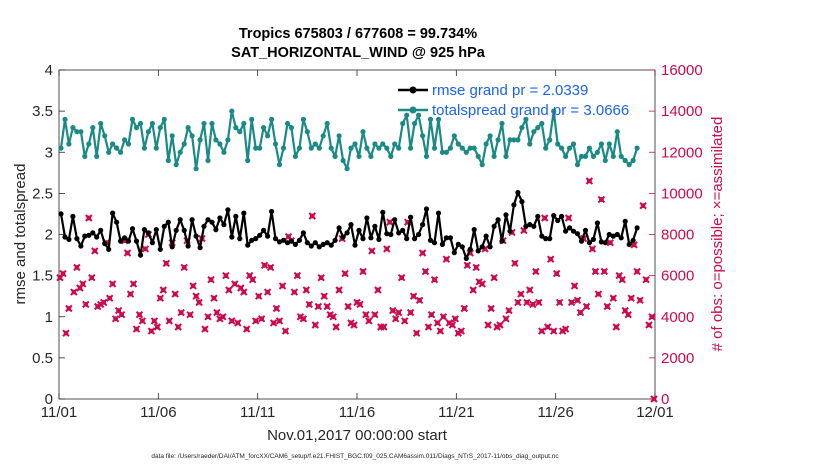  Describe the element at coordinates (677, 276) in the screenshot. I see `right-y-tick-label: 6000` at that location.